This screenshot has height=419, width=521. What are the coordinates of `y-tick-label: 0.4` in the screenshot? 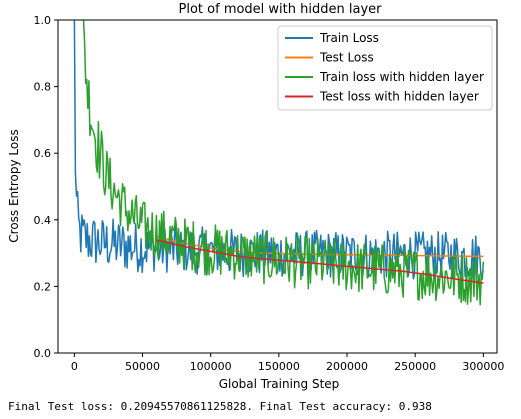 It's located at (43, 220).